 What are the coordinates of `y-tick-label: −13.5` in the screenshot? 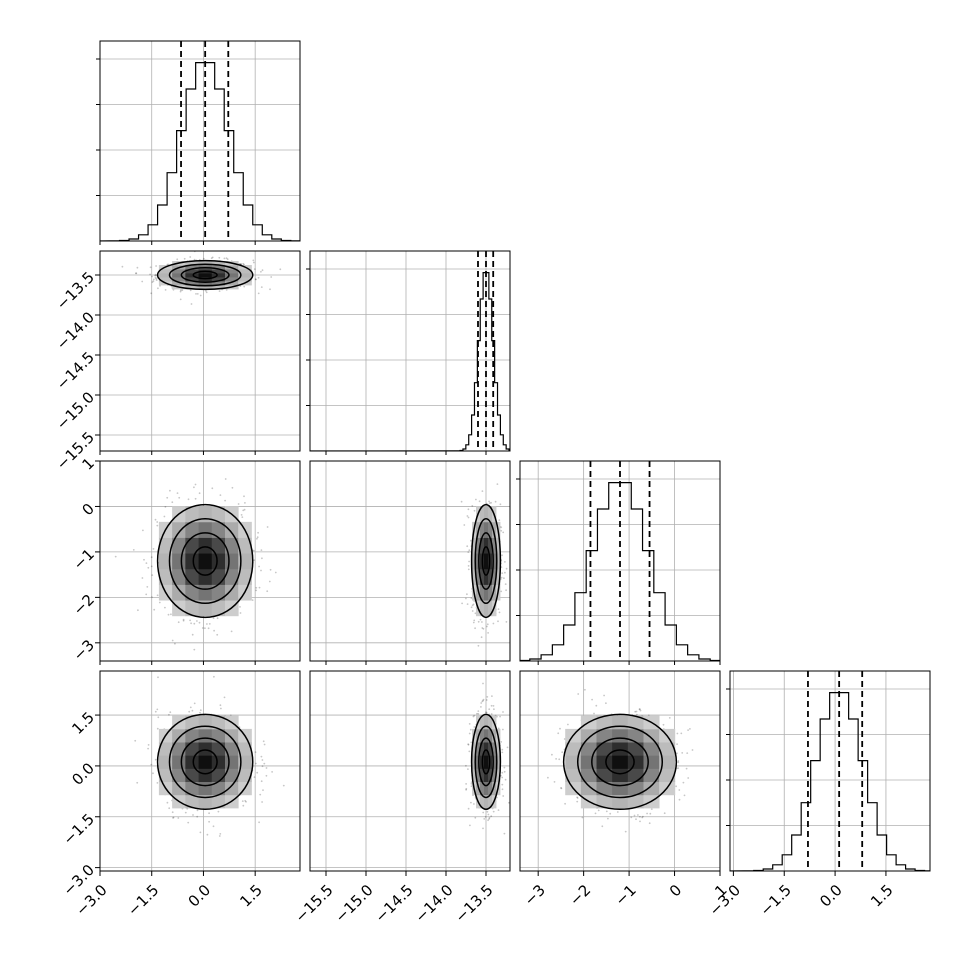 It's located at (75, 290).